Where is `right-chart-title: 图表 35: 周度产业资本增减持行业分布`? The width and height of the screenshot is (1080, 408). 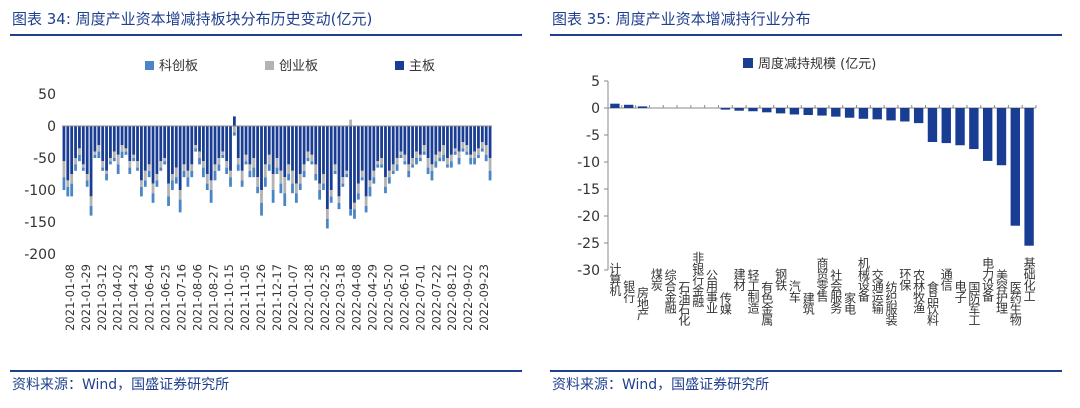
right-chart-title: 图表 35: 周度产业资本增减持行业分布 is located at coordinates (681, 19).